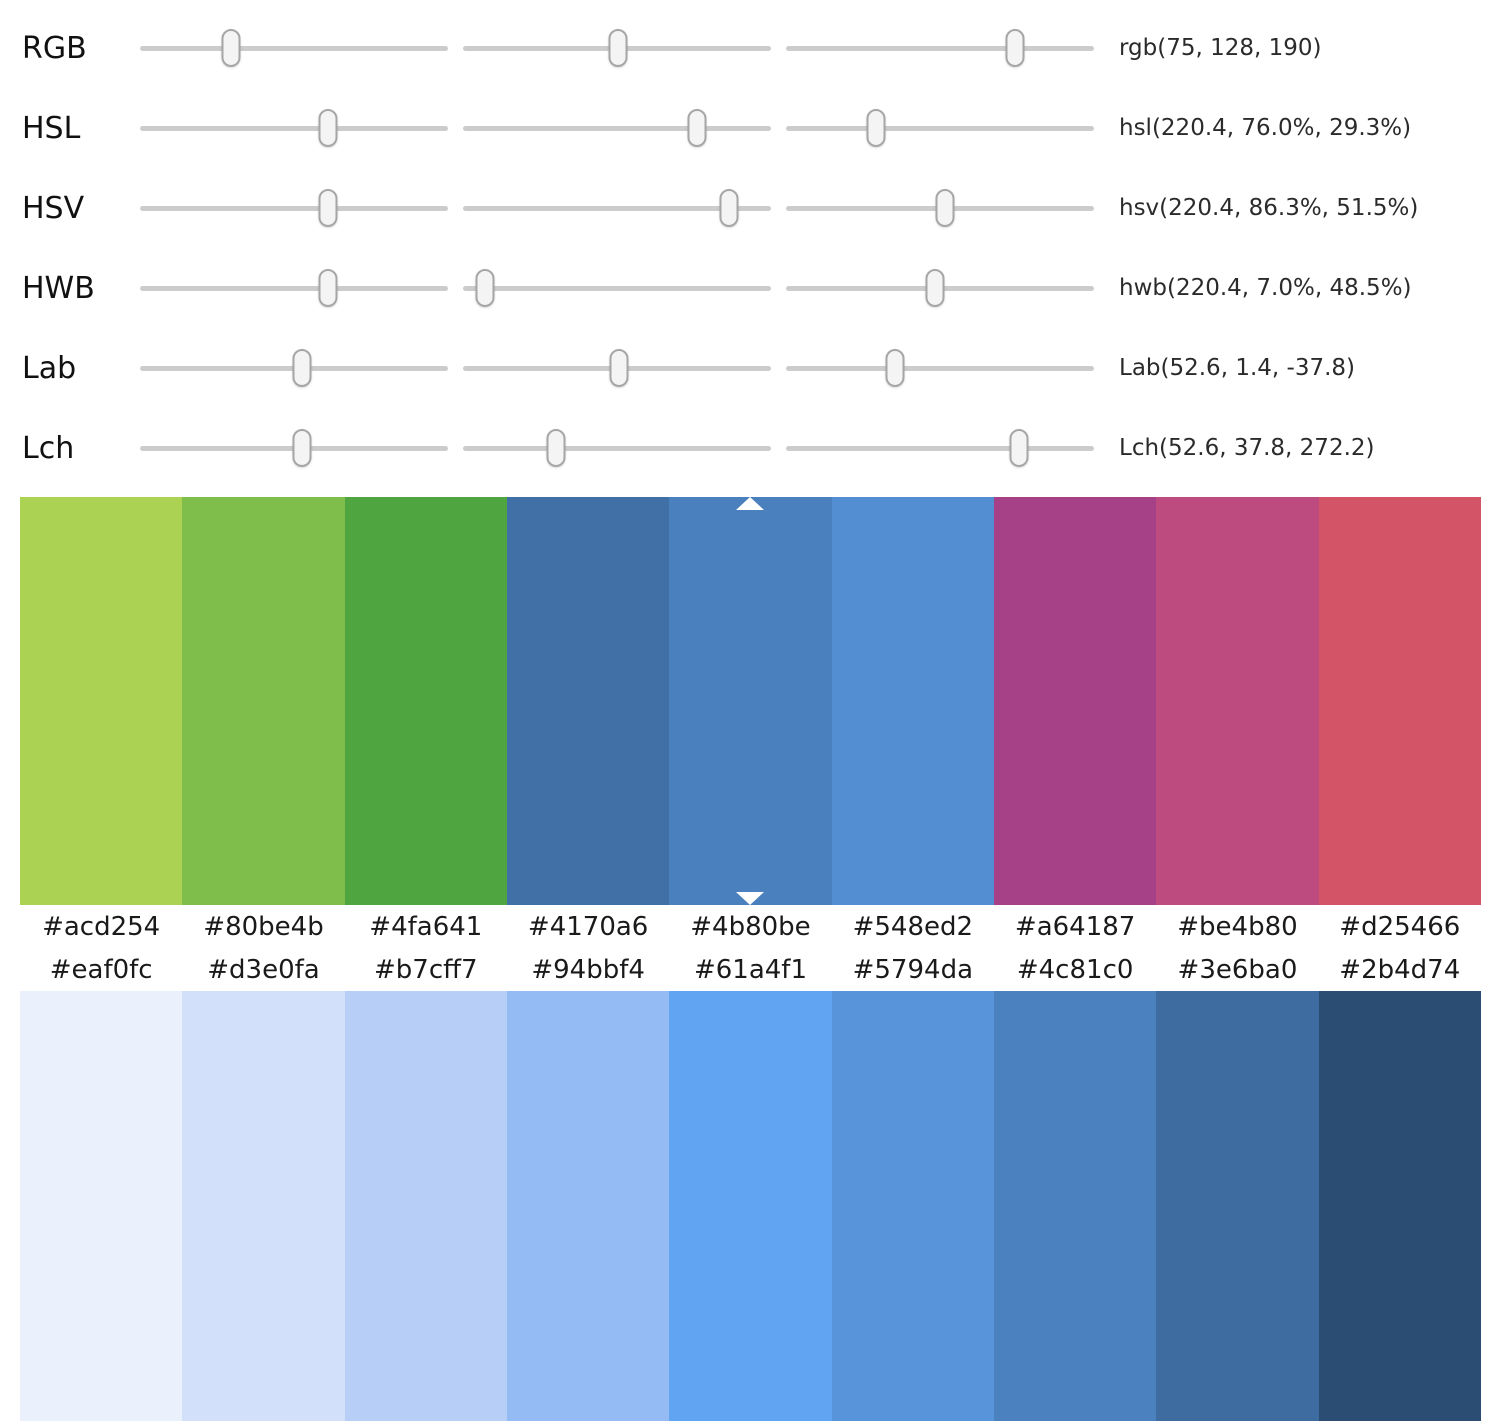 The width and height of the screenshot is (1501, 1421). What do you see at coordinates (263, 969) in the screenshot?
I see `swatch-hex-label: #d3e0fa` at bounding box center [263, 969].